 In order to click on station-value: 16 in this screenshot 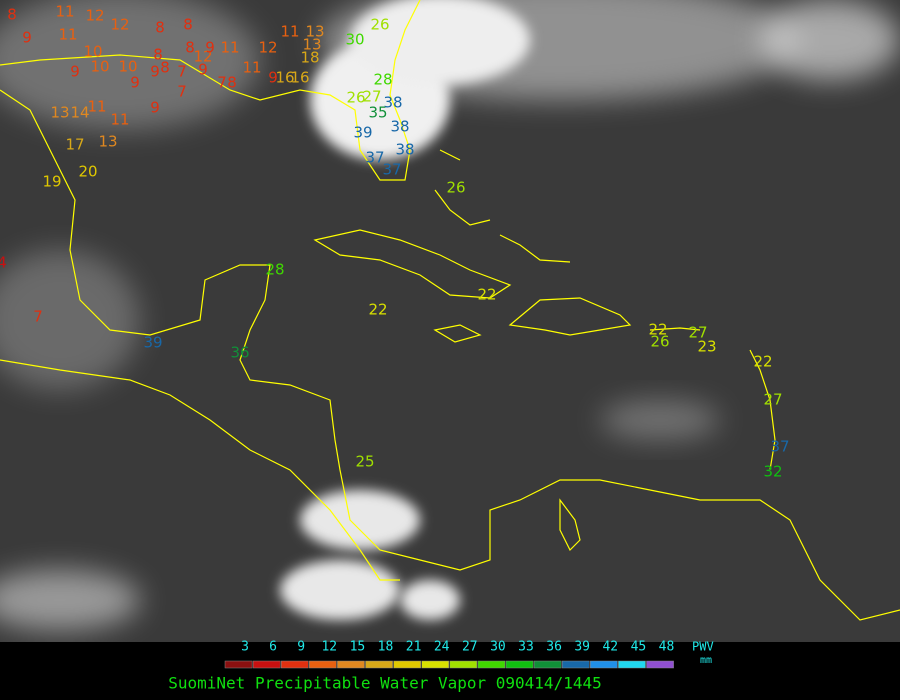, I will do `click(284, 78)`.